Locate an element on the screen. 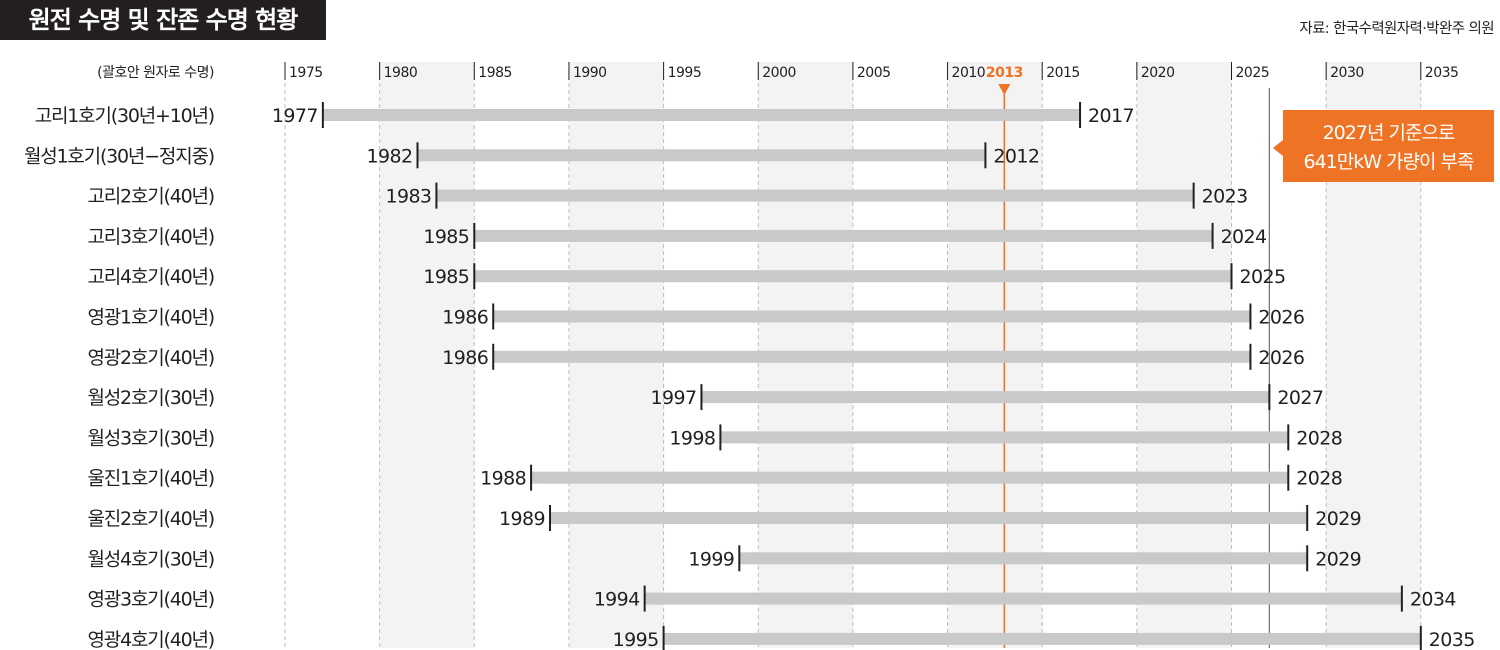  callout-pointer is located at coordinates (1278, 148).